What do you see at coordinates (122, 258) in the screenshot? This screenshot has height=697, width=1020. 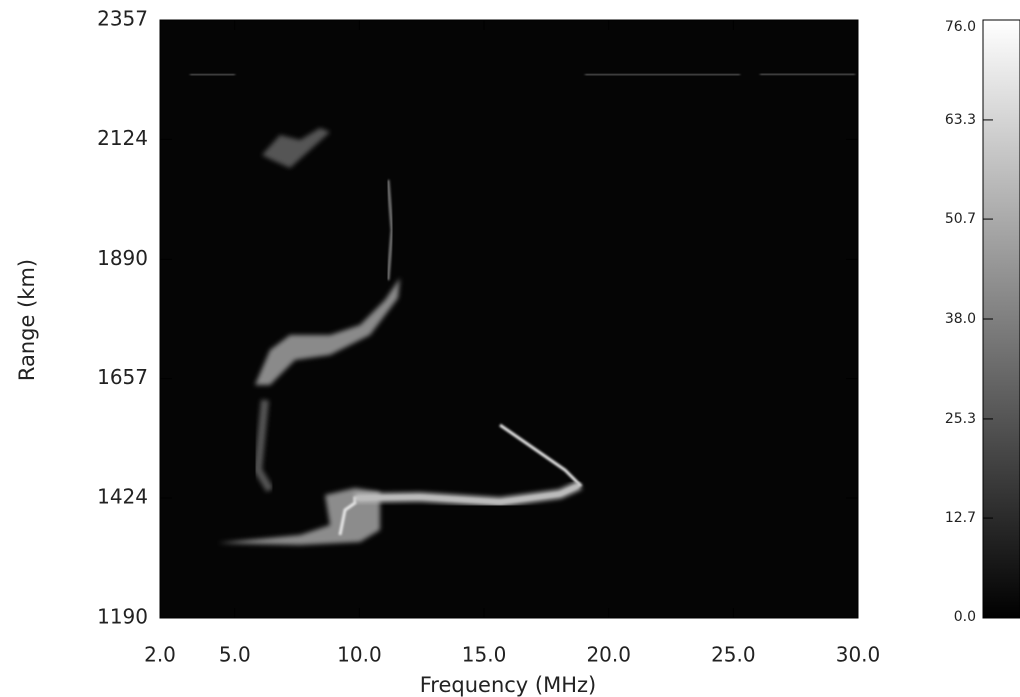 I see `y-tick-label: 1890` at bounding box center [122, 258].